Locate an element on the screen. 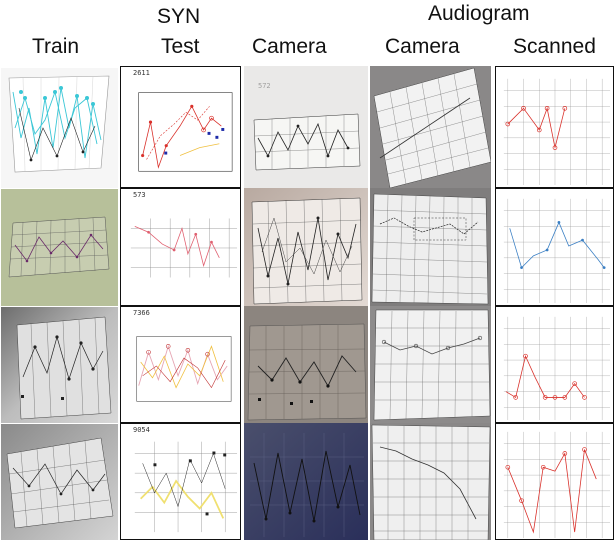 This screenshot has width=614, height=540. train-header: Train is located at coordinates (56, 46).